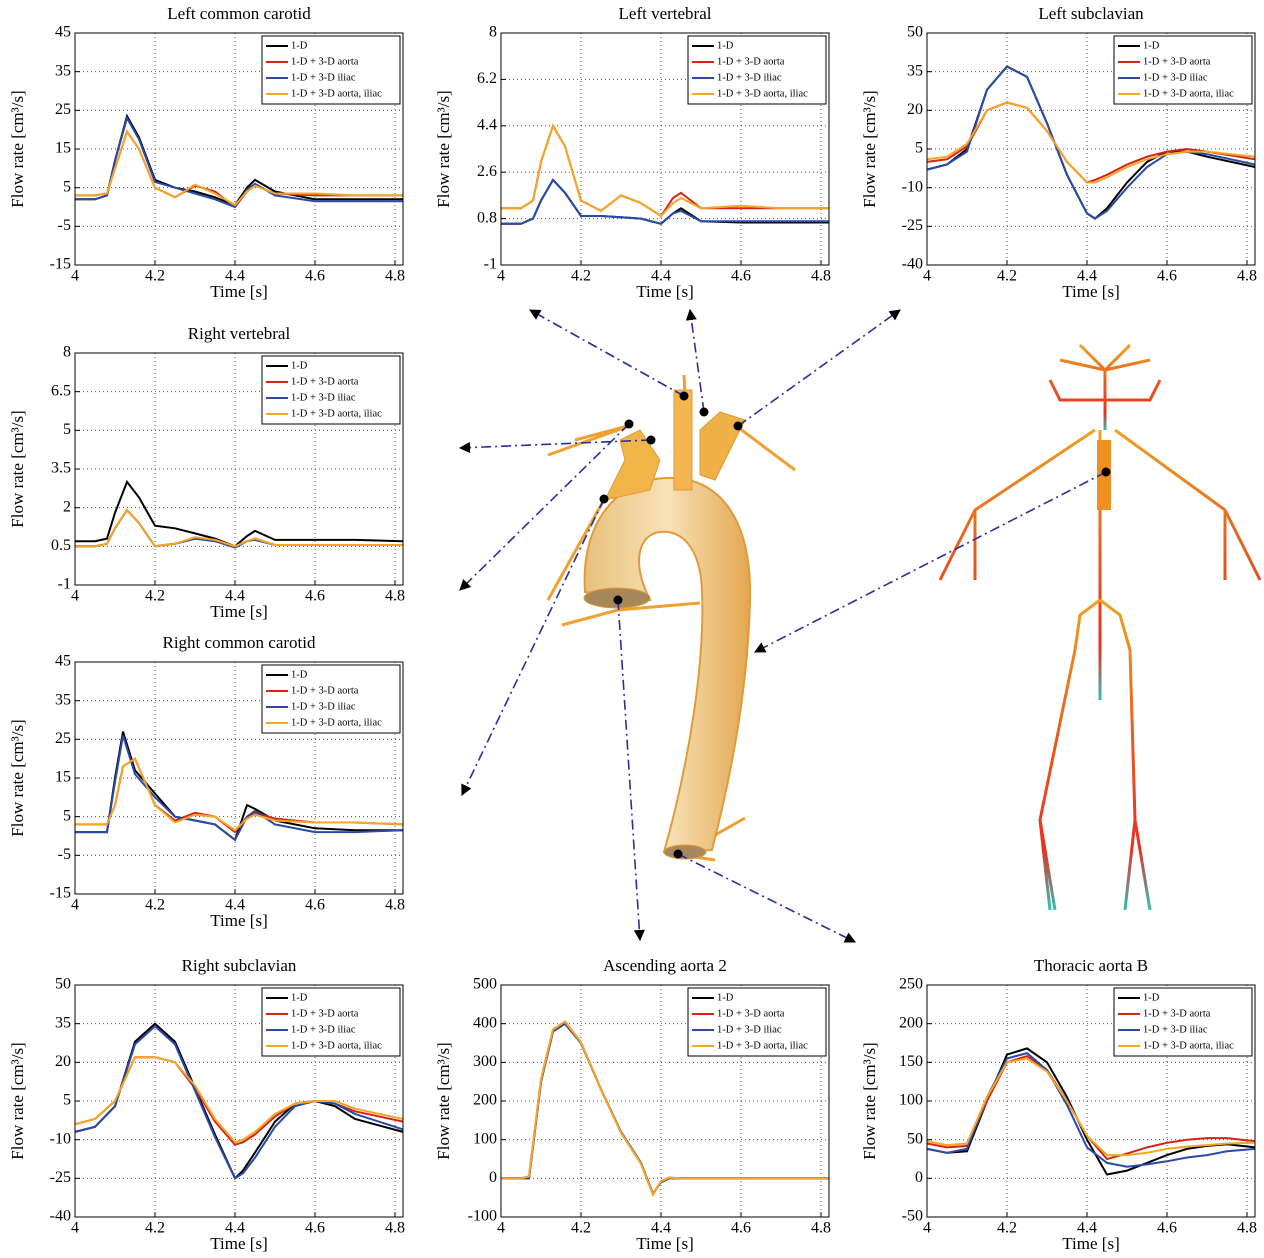 The image size is (1264, 1258). Describe the element at coordinates (485, 984) in the screenshot. I see `y-tick-label: 500` at that location.